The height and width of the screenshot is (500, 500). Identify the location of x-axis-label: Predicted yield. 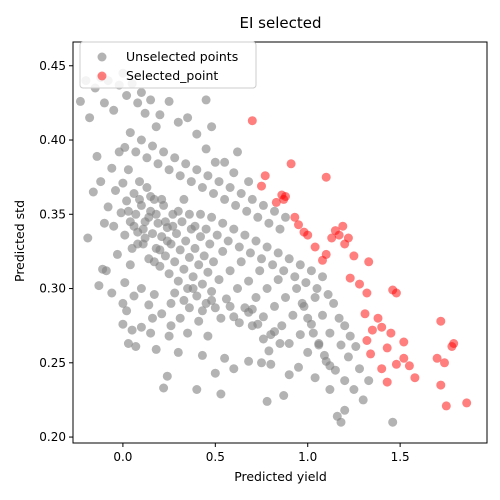
(280, 476).